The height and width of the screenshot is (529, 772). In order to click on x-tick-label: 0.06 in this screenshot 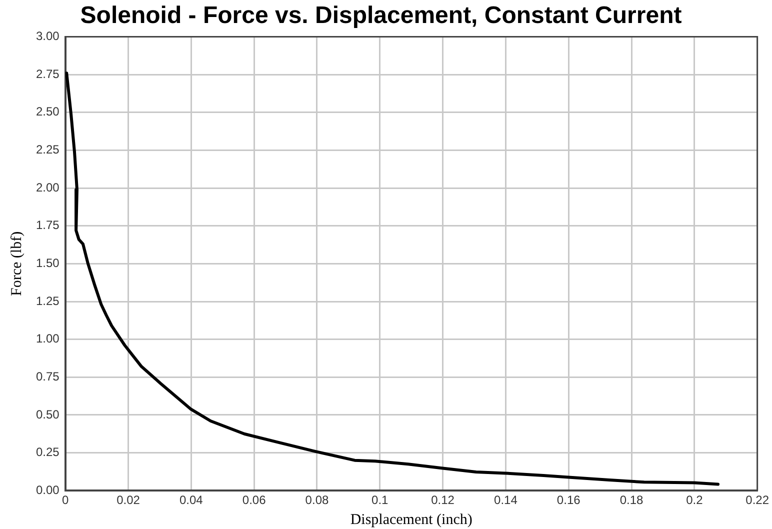, I will do `click(254, 500)`.